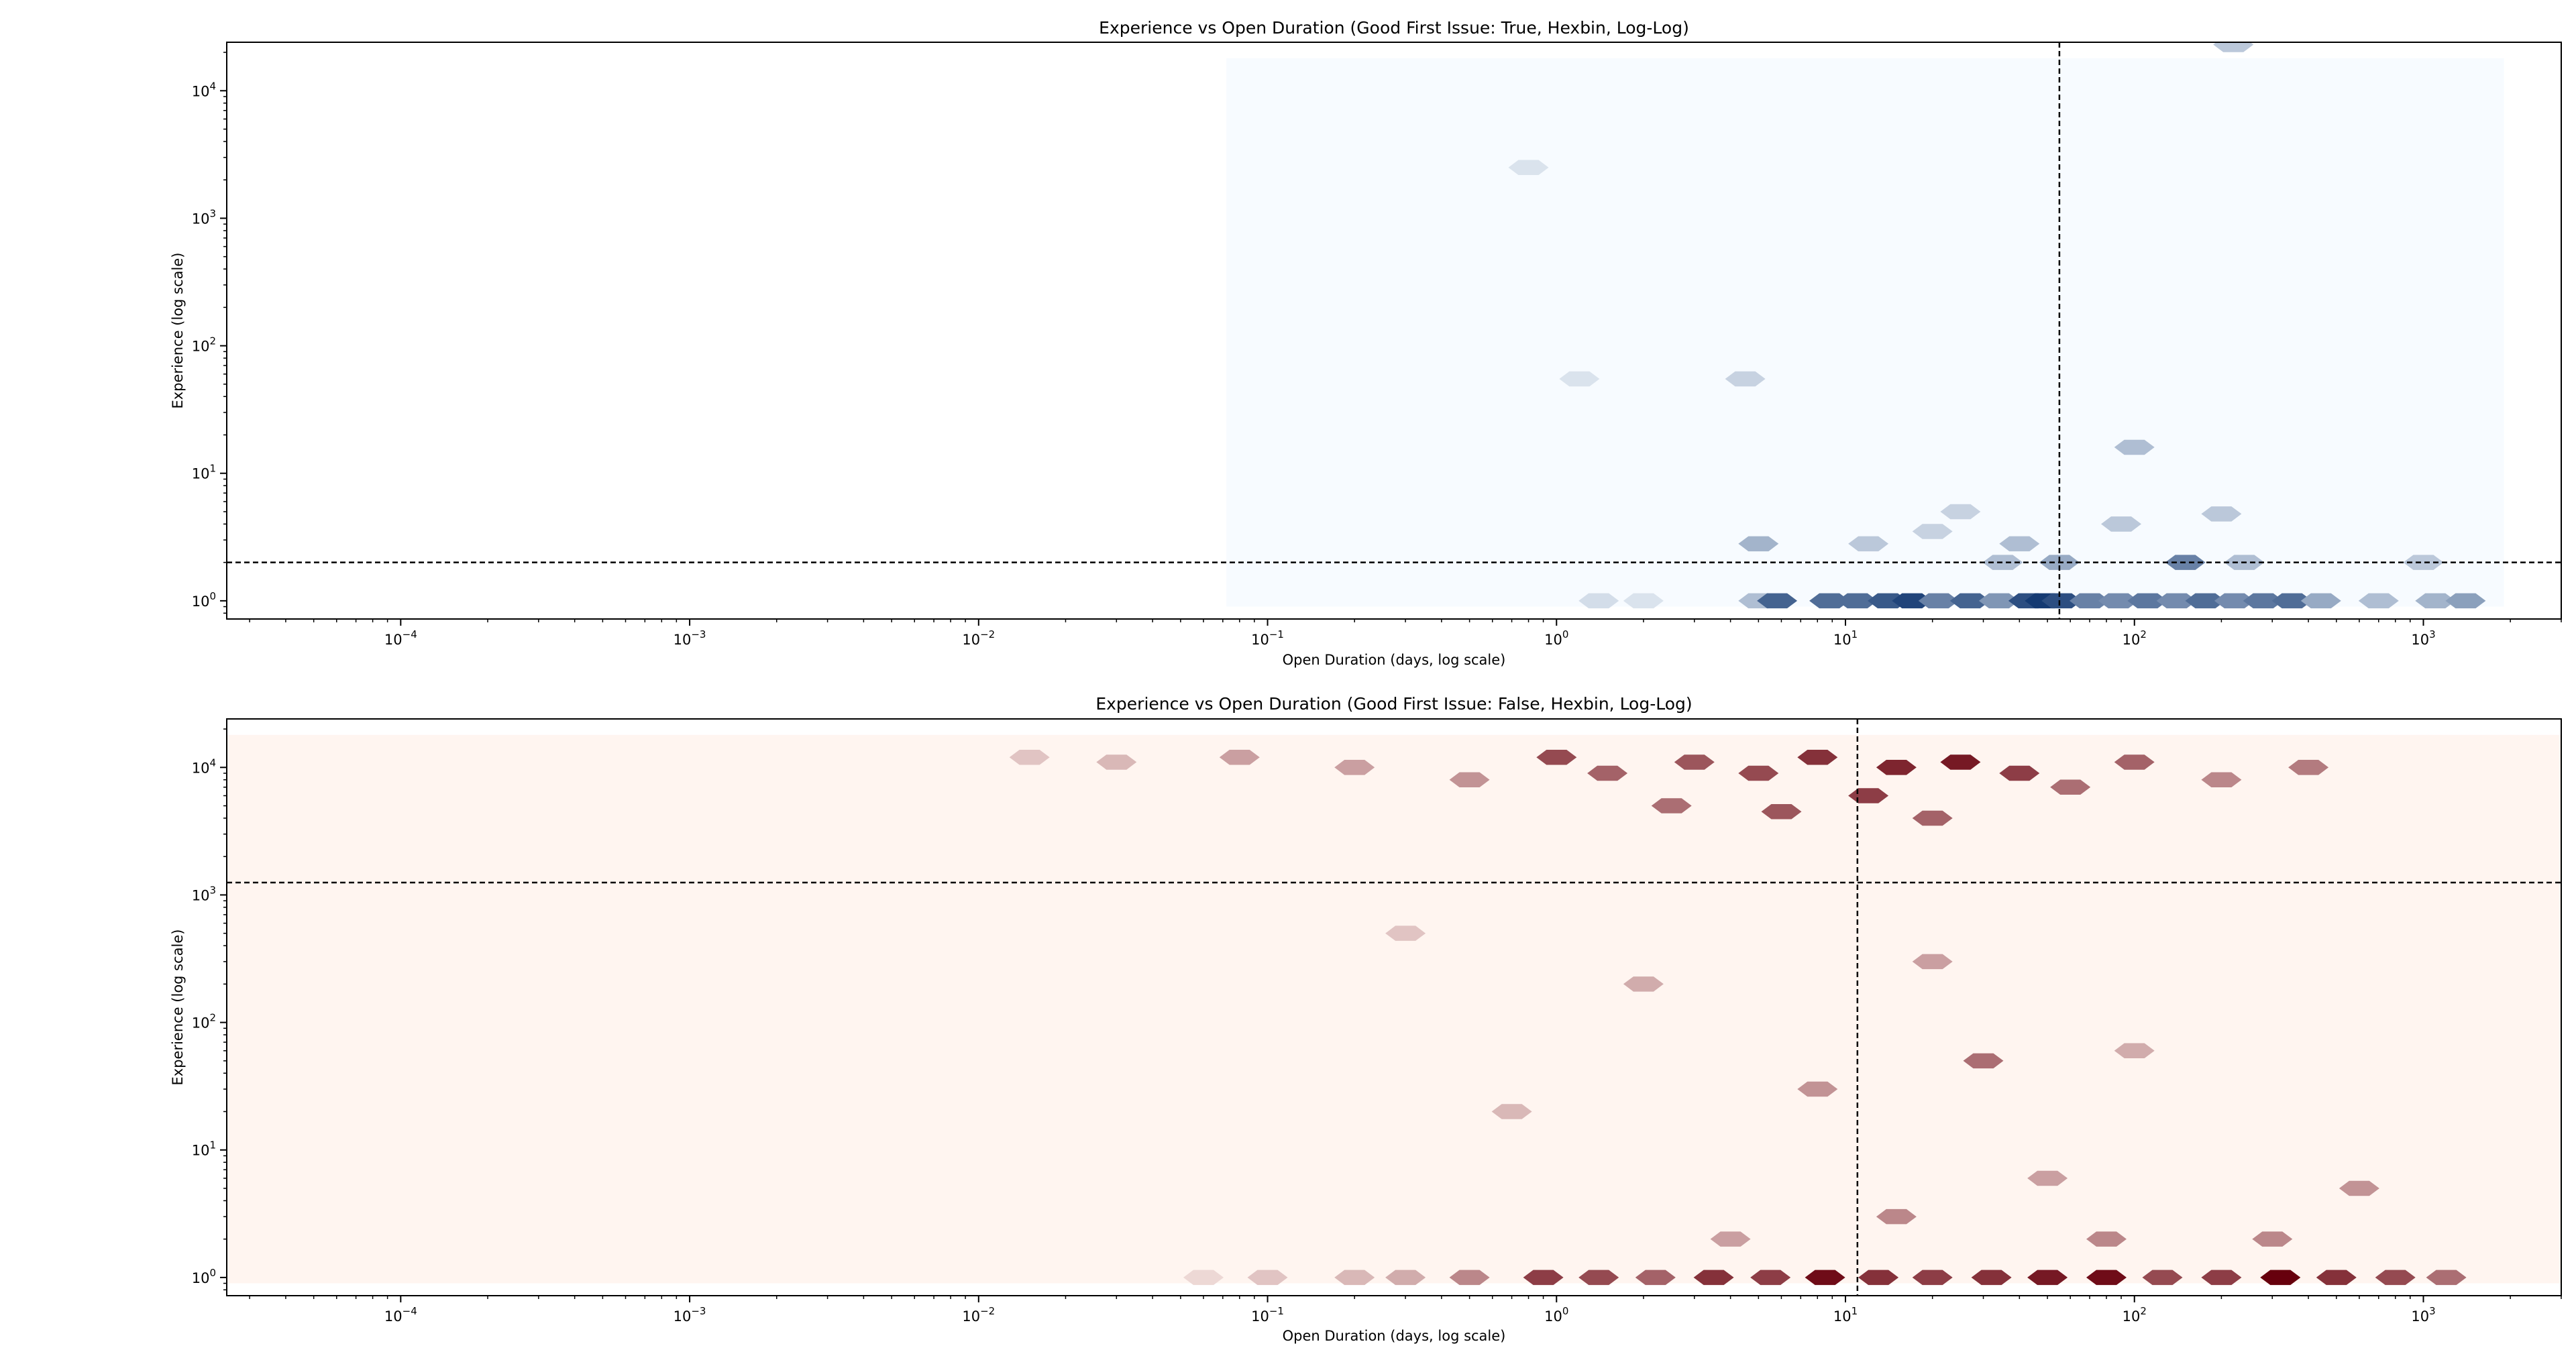 The height and width of the screenshot is (1352, 2576). I want to click on x-tick-label: 10¹, so click(1845, 638).